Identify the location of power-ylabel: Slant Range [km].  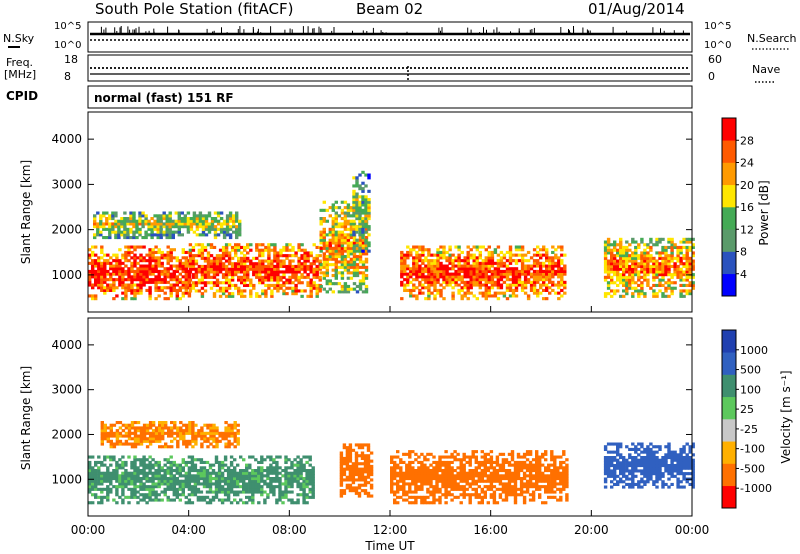
(26, 212).